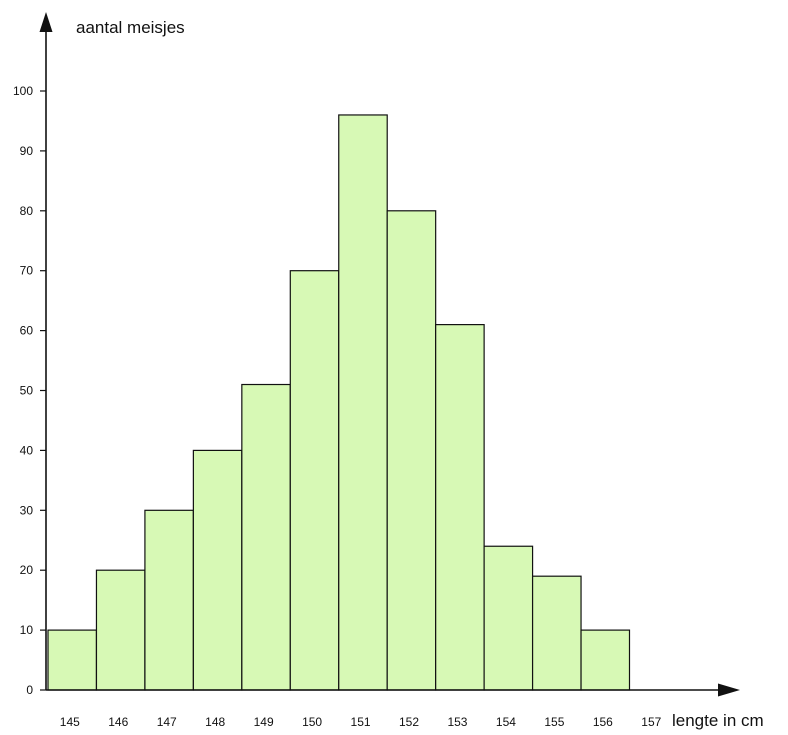  Describe the element at coordinates (264, 722) in the screenshot. I see `x-tick-label: 149` at that location.